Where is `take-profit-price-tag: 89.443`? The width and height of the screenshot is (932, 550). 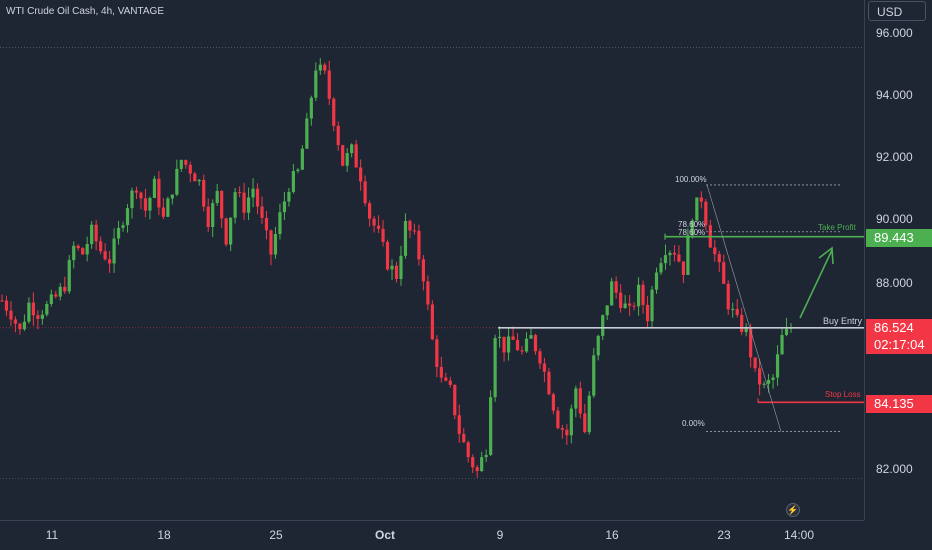
take-profit-price-tag: 89.443 is located at coordinates (899, 238).